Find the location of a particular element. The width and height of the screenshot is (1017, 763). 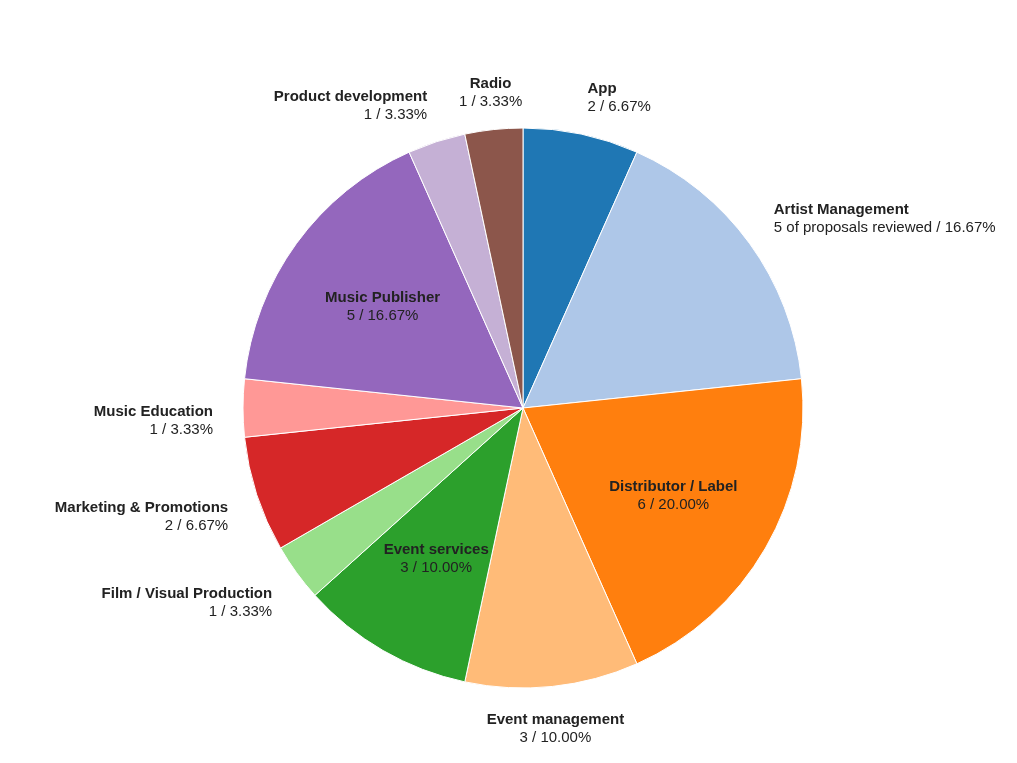

data-label: 5 / 16.67% is located at coordinates (382, 314).